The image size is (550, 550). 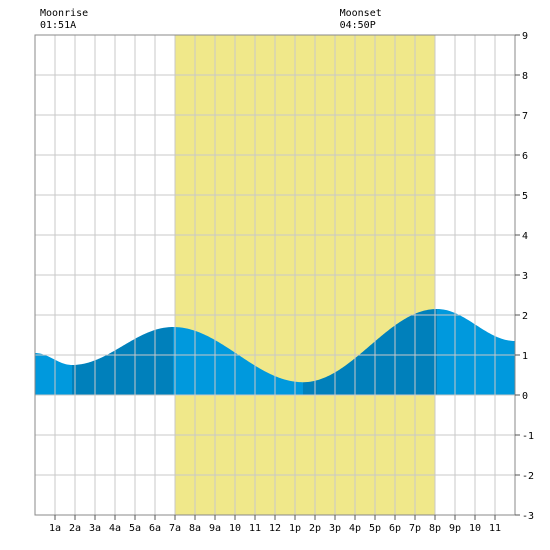 I want to click on y-tick-label: 7, so click(x=525, y=116).